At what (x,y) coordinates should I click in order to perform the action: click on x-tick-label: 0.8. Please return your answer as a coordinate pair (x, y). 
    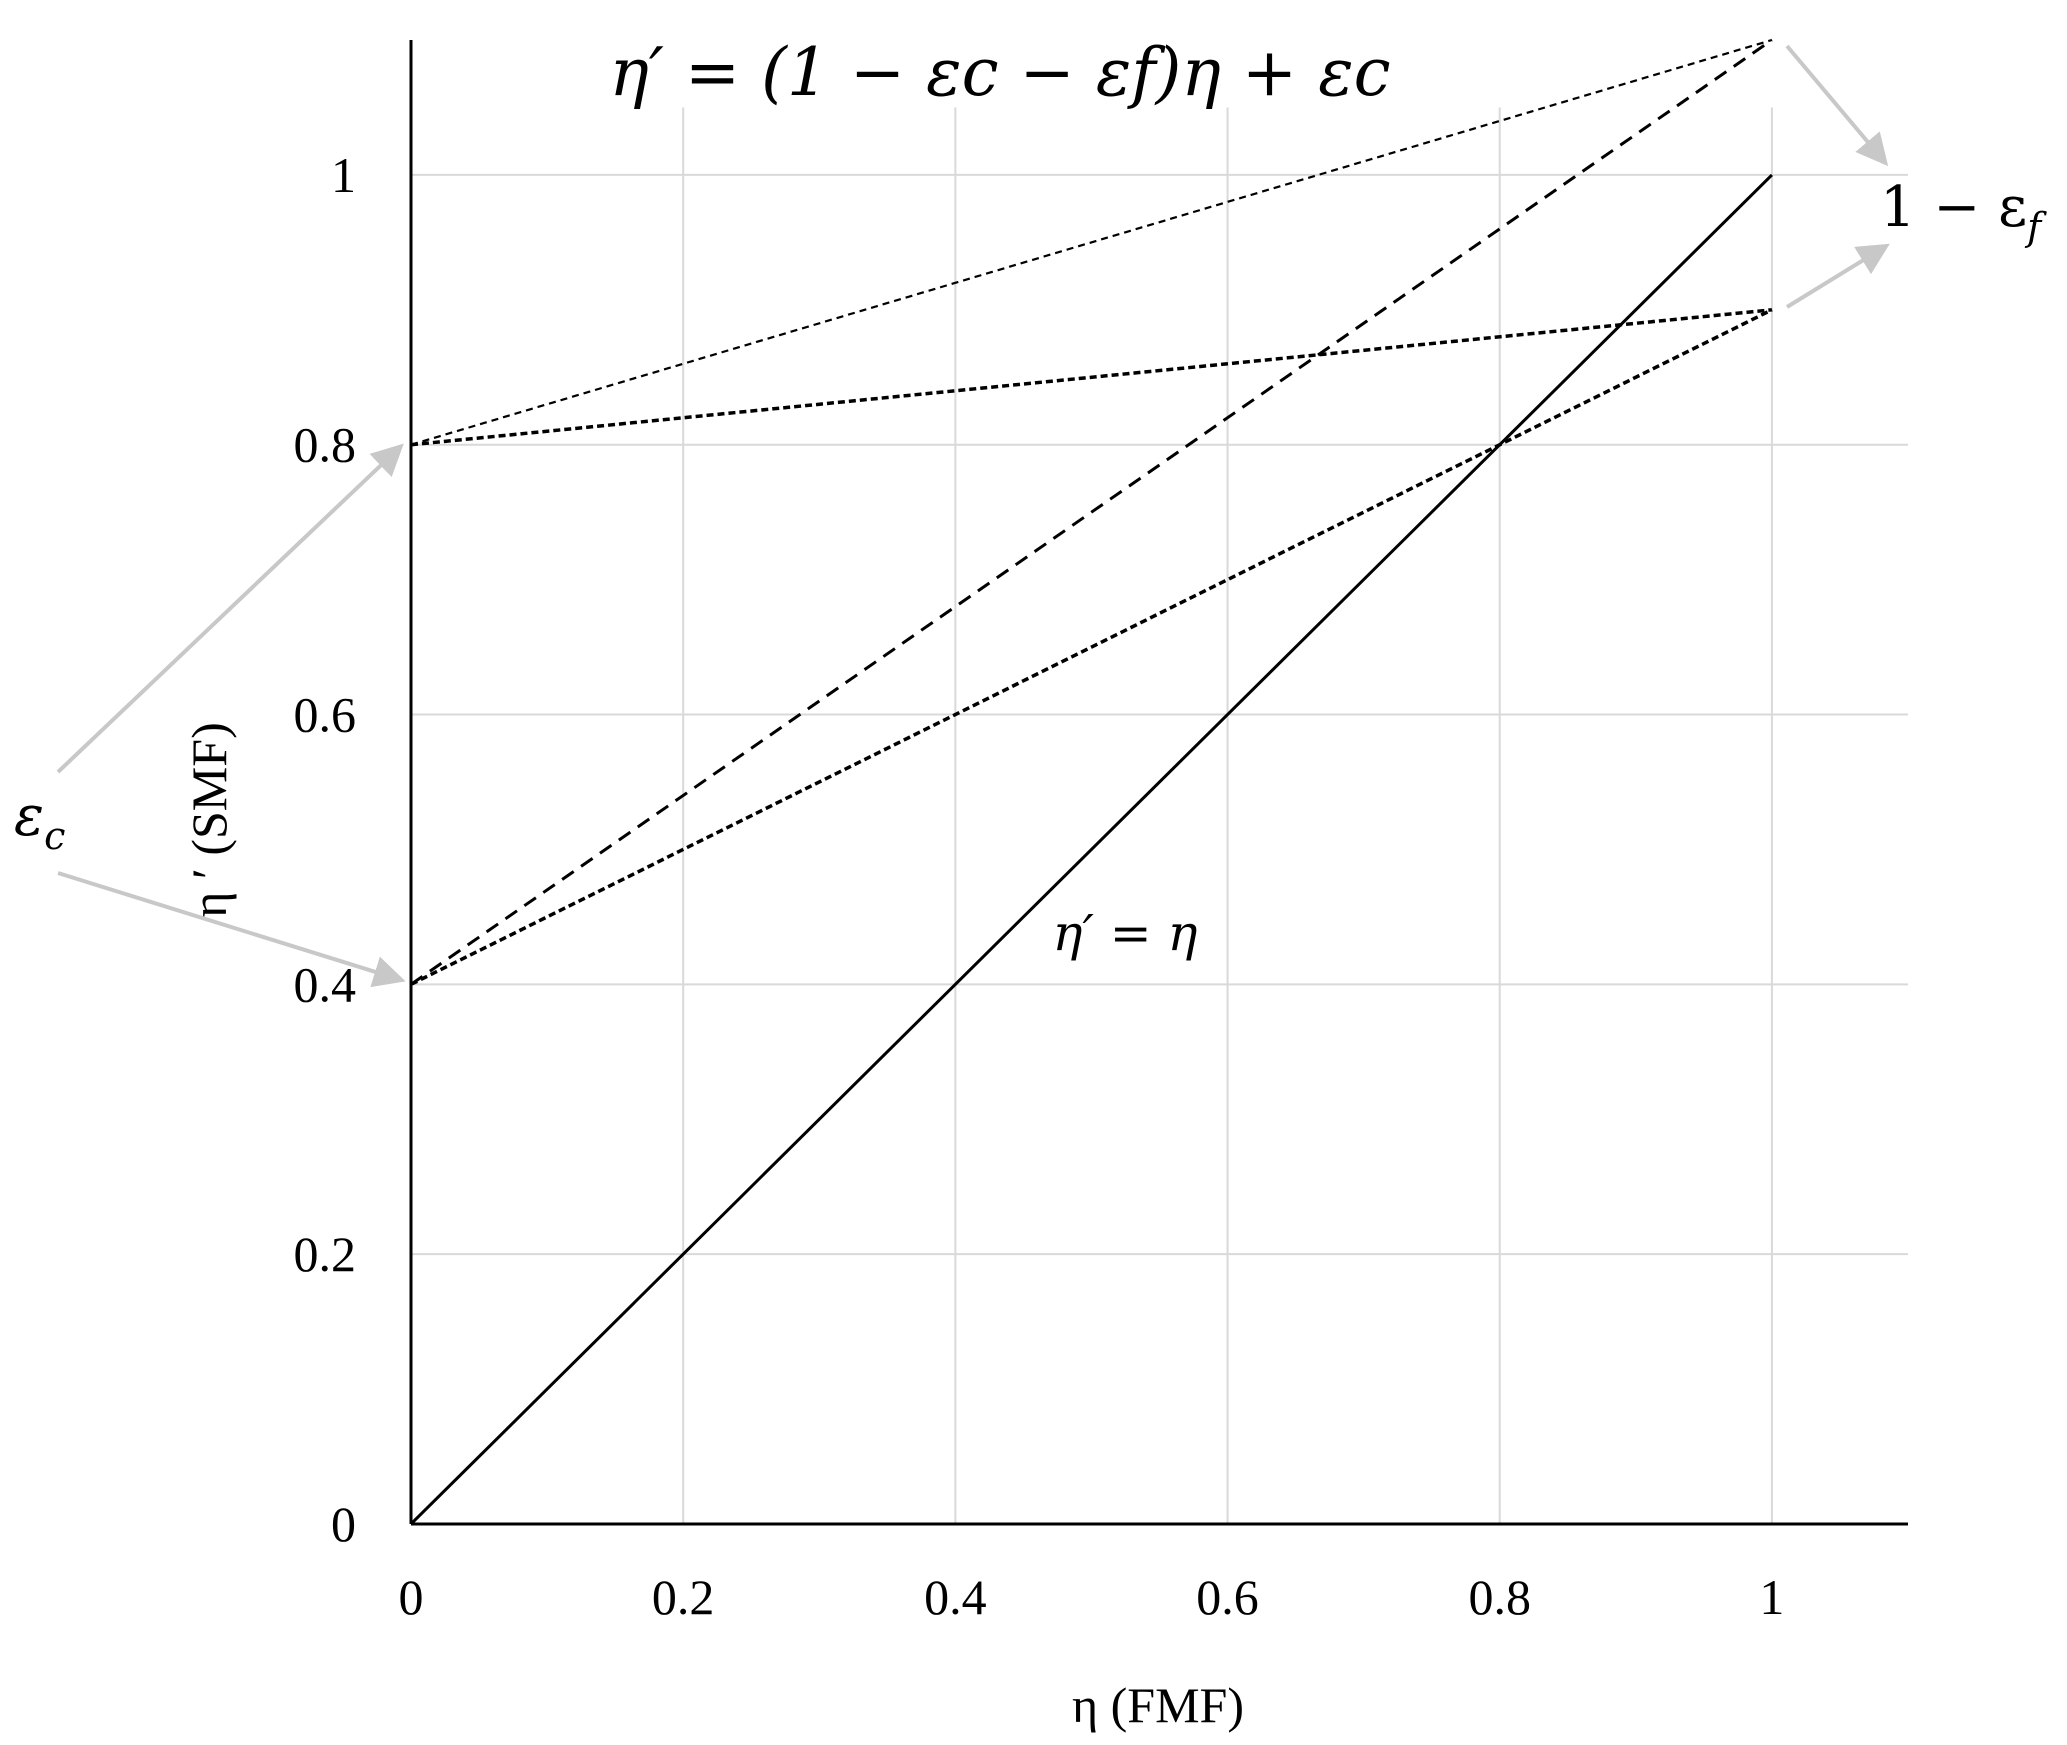
    Looking at the image, I should click on (1499, 1597).